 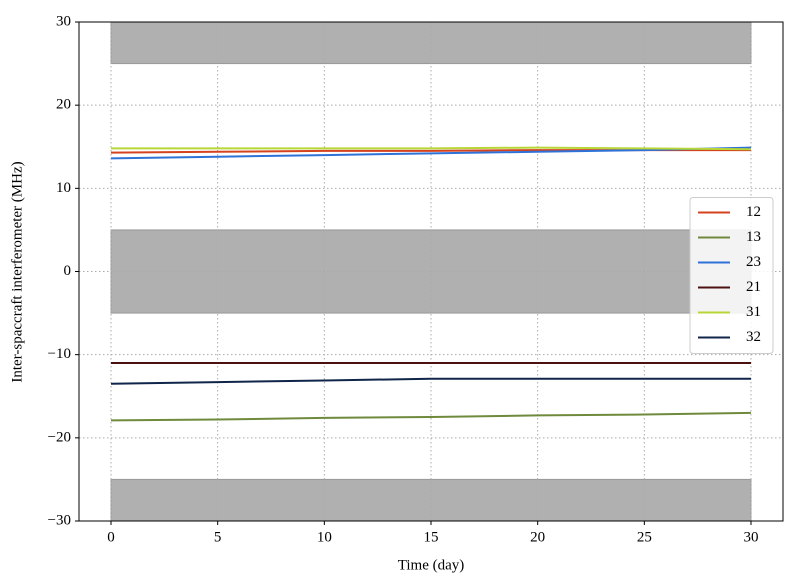 What do you see at coordinates (63, 21) in the screenshot?
I see `y-tick-label: 30` at bounding box center [63, 21].